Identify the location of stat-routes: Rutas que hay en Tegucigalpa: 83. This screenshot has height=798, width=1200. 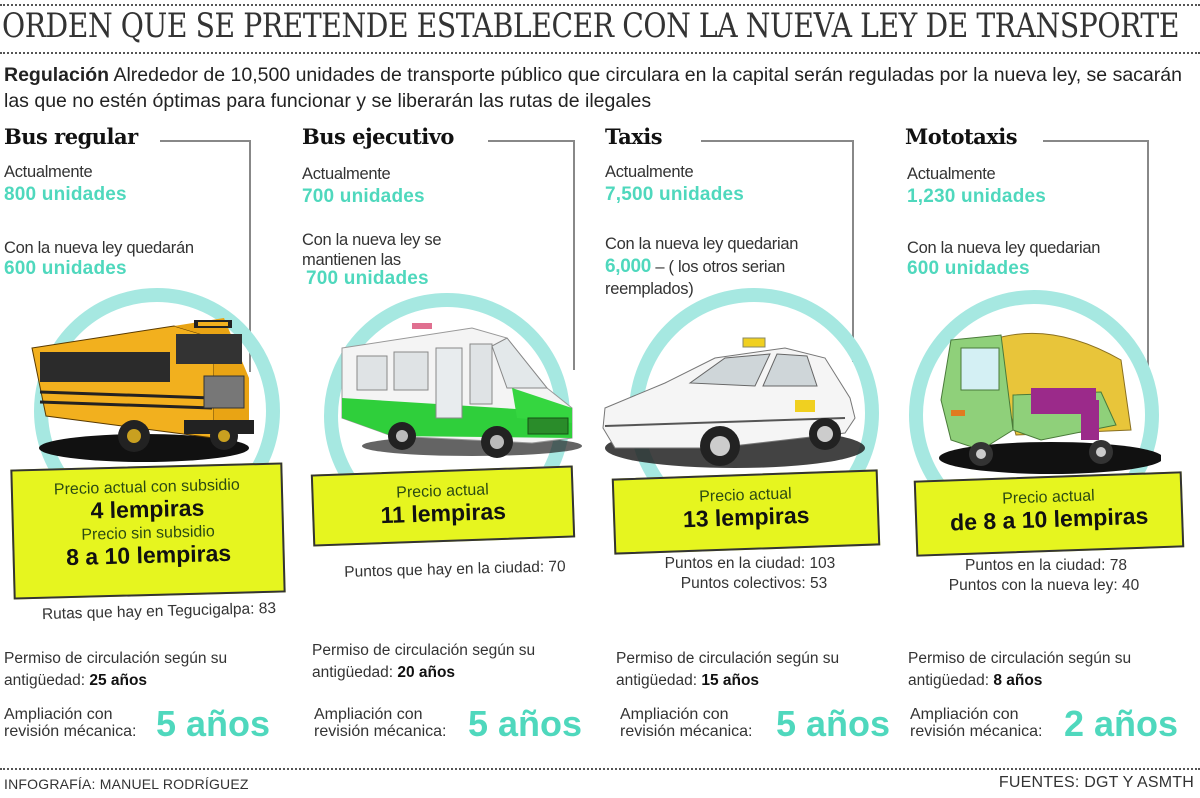
(159, 611).